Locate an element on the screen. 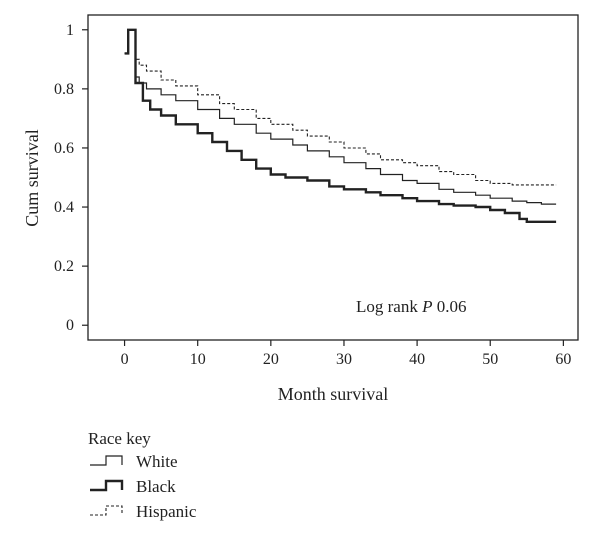 The width and height of the screenshot is (600, 545). legend-label-hispanic: Hispanic is located at coordinates (166, 511).